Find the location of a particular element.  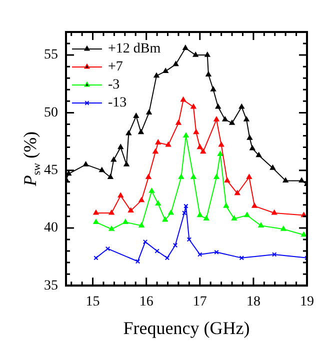

x-tick-label: 18 is located at coordinates (253, 302).